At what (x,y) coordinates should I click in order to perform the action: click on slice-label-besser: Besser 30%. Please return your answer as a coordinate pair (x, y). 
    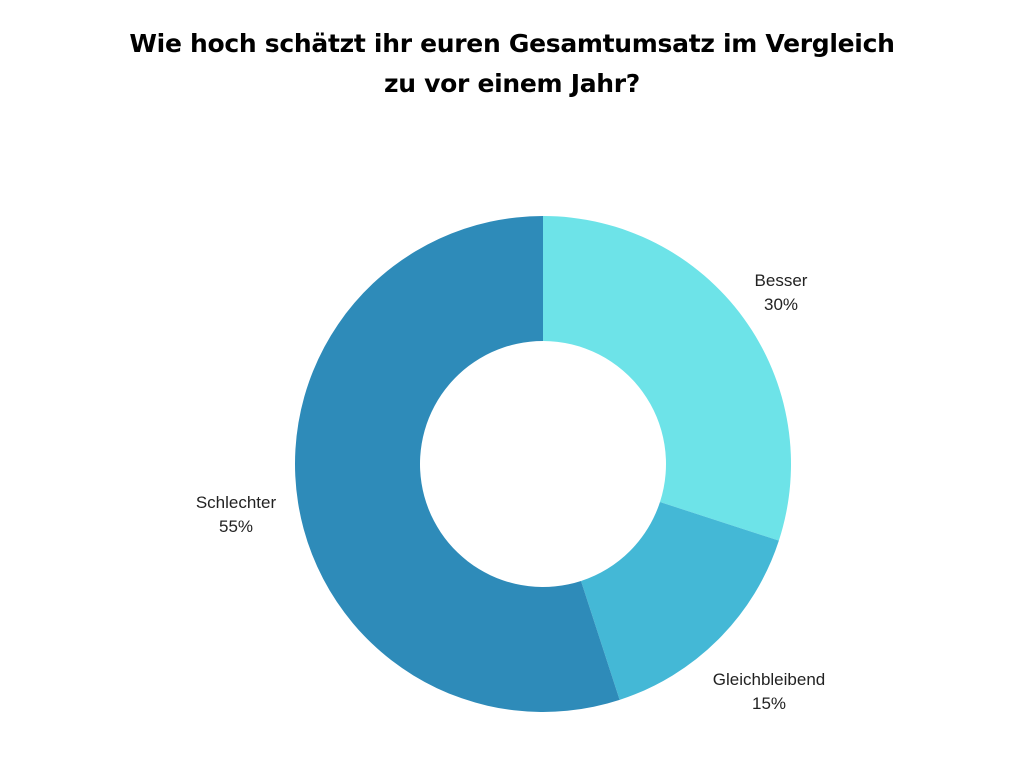
    Looking at the image, I should click on (781, 292).